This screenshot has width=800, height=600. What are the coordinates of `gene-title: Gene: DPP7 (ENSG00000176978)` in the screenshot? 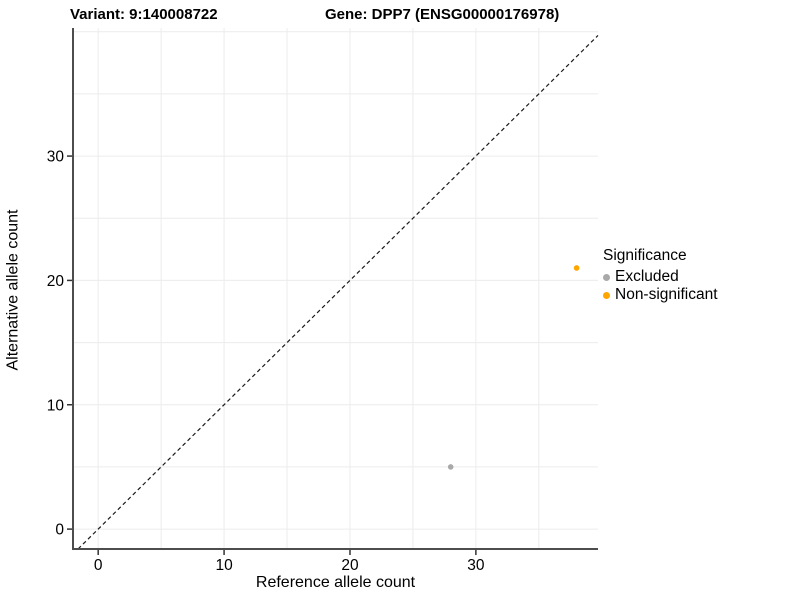 It's located at (442, 14).